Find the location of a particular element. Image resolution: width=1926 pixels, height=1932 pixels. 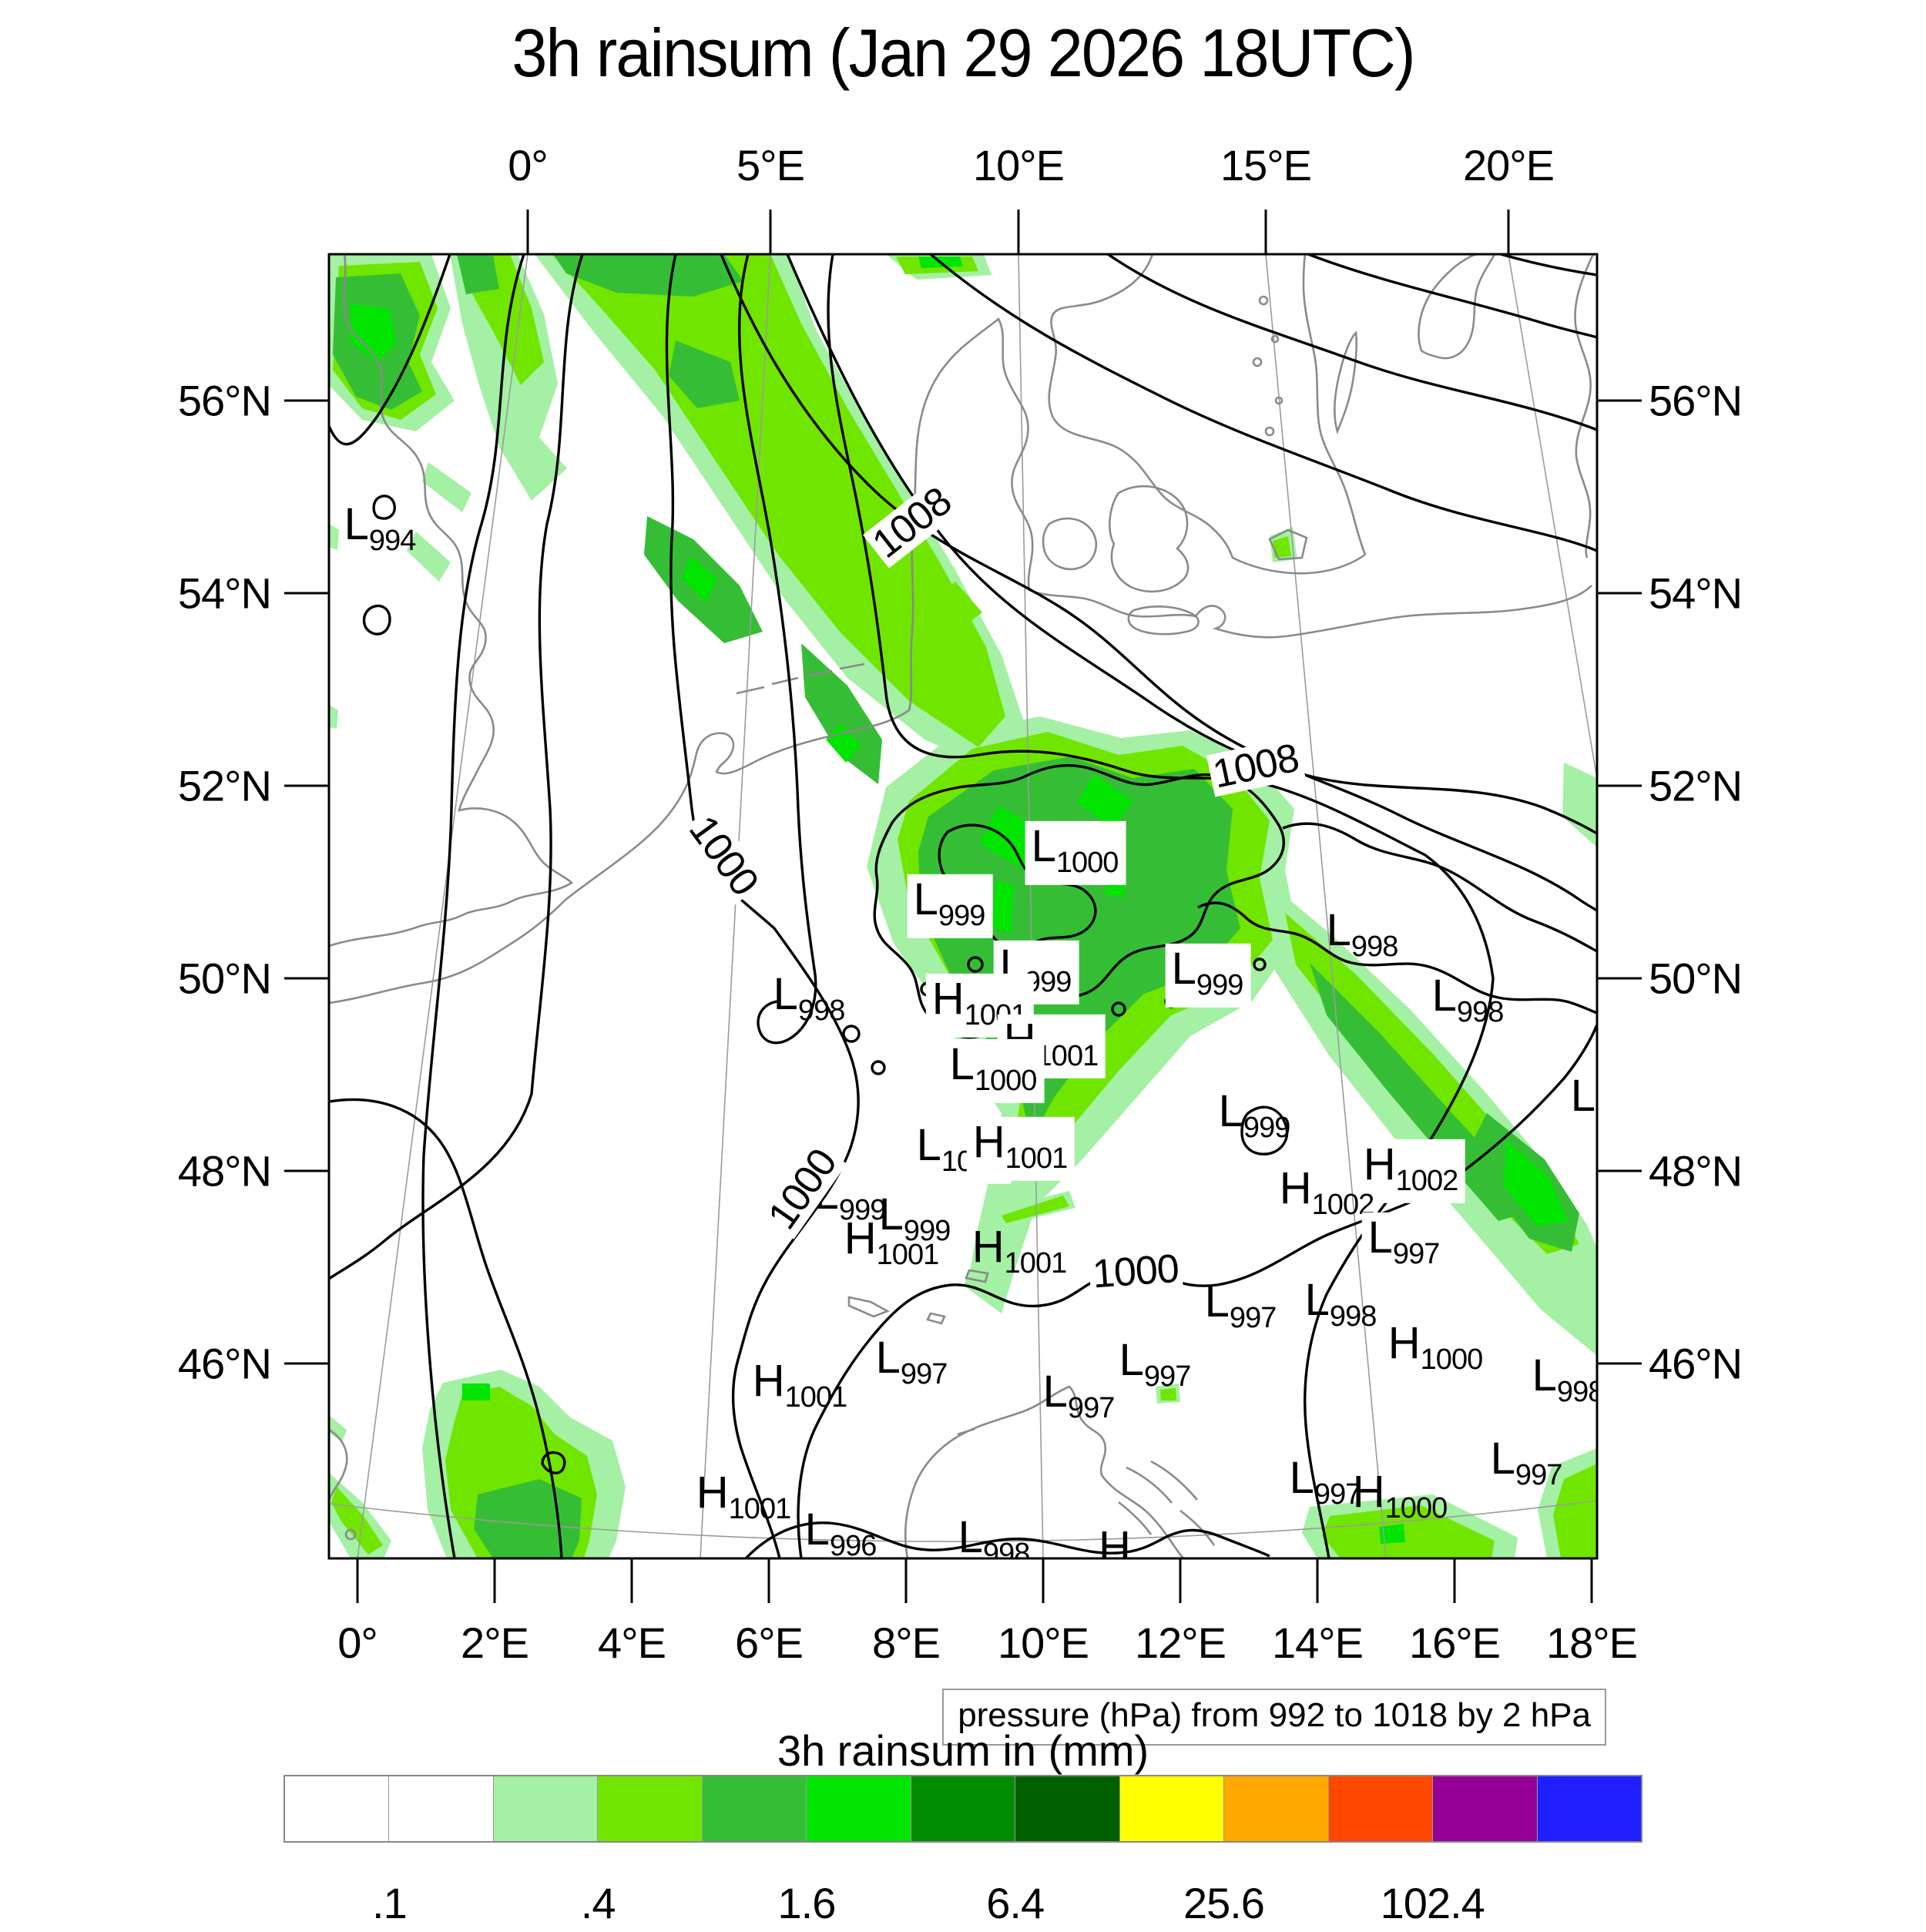

coast-gotland is located at coordinates (1457, 307).